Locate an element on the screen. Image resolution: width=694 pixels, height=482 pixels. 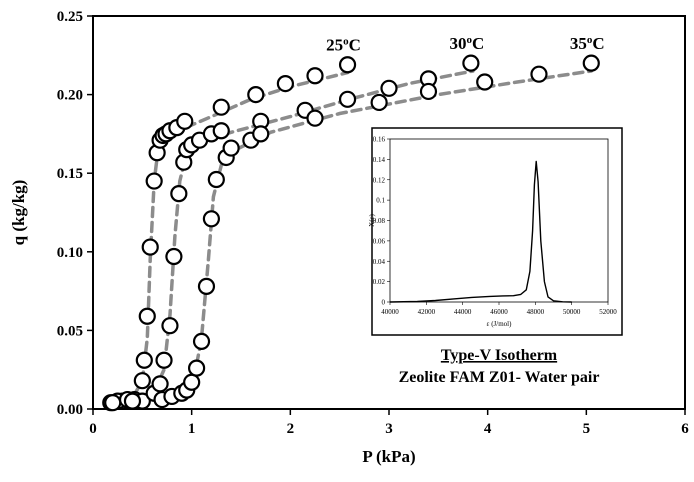
x-tick-label: 3 is located at coordinates (389, 429).